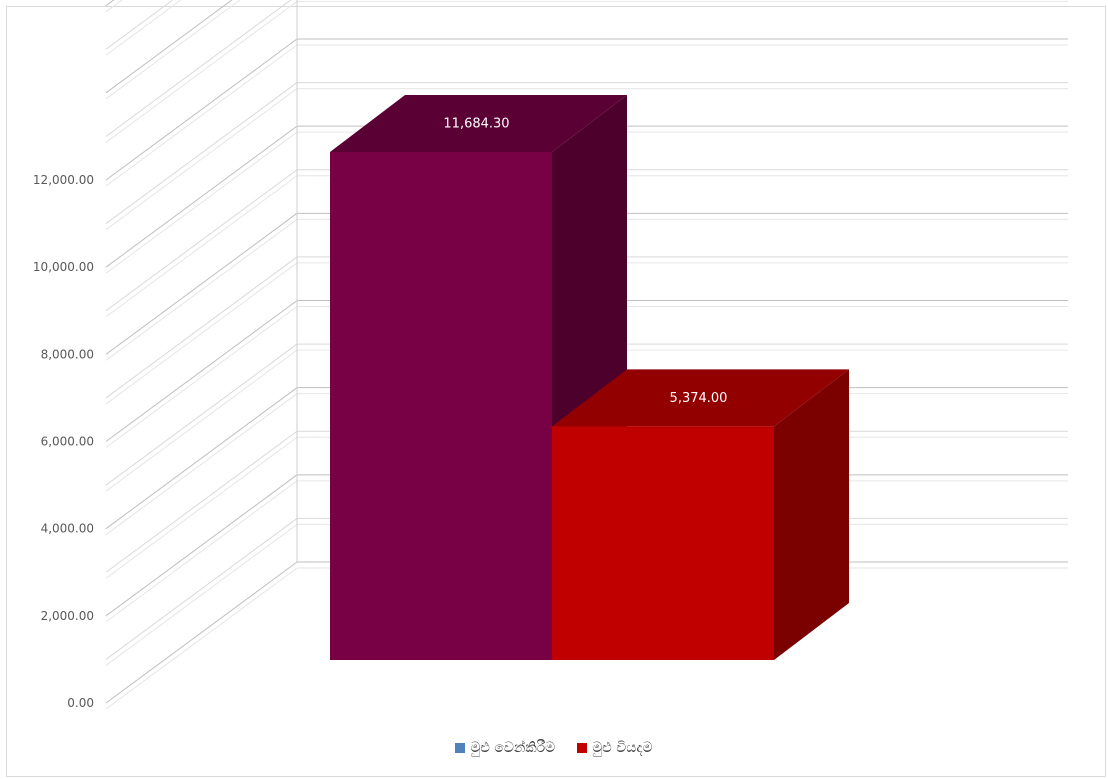  I want to click on data-label-layer: 11,684.30 5,374.00, so click(585, 261).